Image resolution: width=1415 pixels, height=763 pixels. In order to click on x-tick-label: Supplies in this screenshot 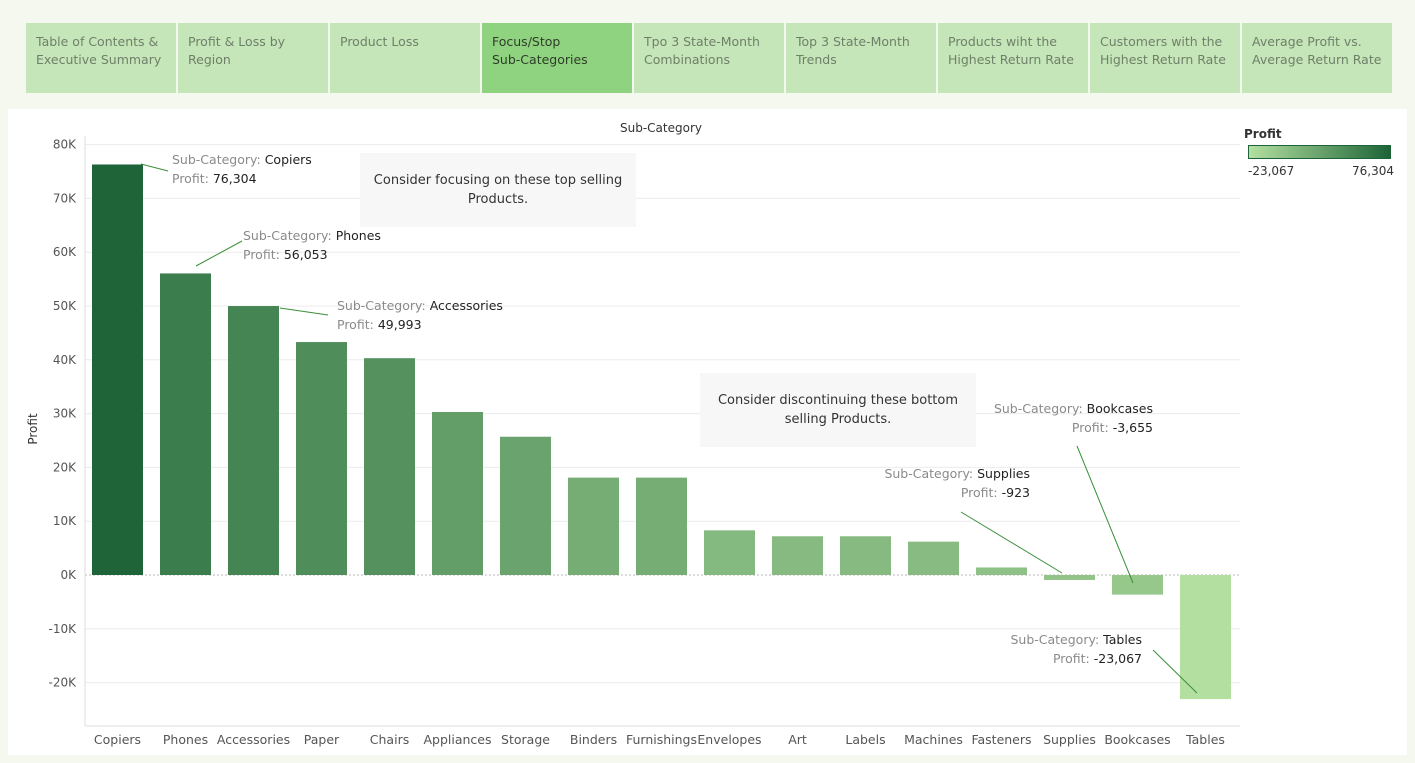, I will do `click(1069, 739)`.